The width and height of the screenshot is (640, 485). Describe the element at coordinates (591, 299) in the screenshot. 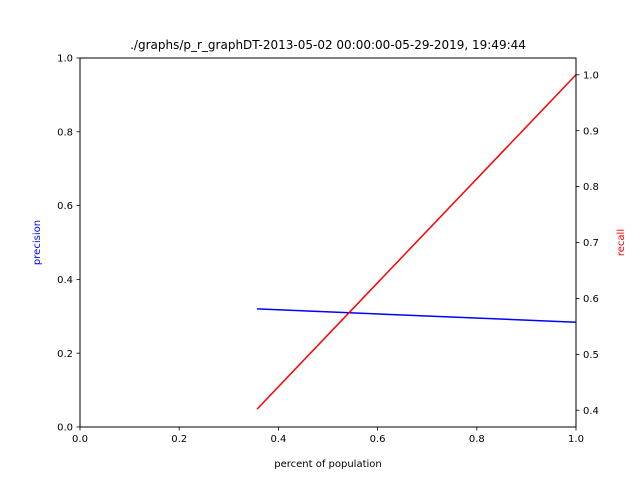

I see `right-y-tick-label: 0.6` at that location.